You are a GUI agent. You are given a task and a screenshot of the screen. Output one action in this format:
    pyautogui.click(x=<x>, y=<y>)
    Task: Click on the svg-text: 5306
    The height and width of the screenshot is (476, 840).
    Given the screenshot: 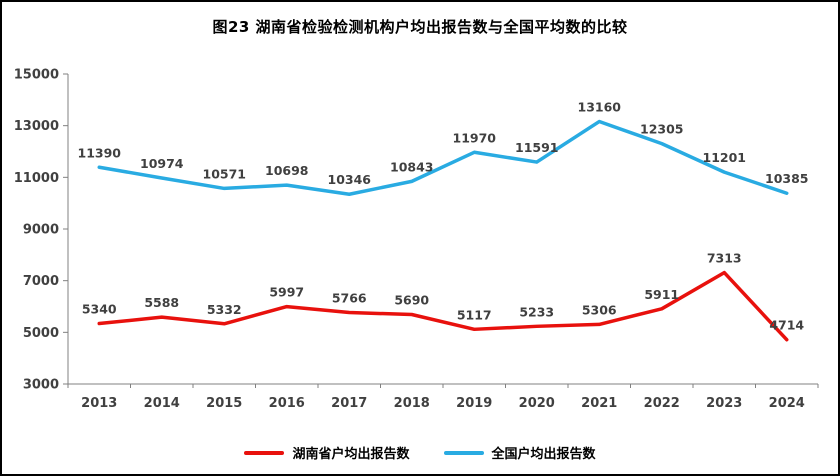 What is the action you would take?
    pyautogui.click(x=599, y=309)
    